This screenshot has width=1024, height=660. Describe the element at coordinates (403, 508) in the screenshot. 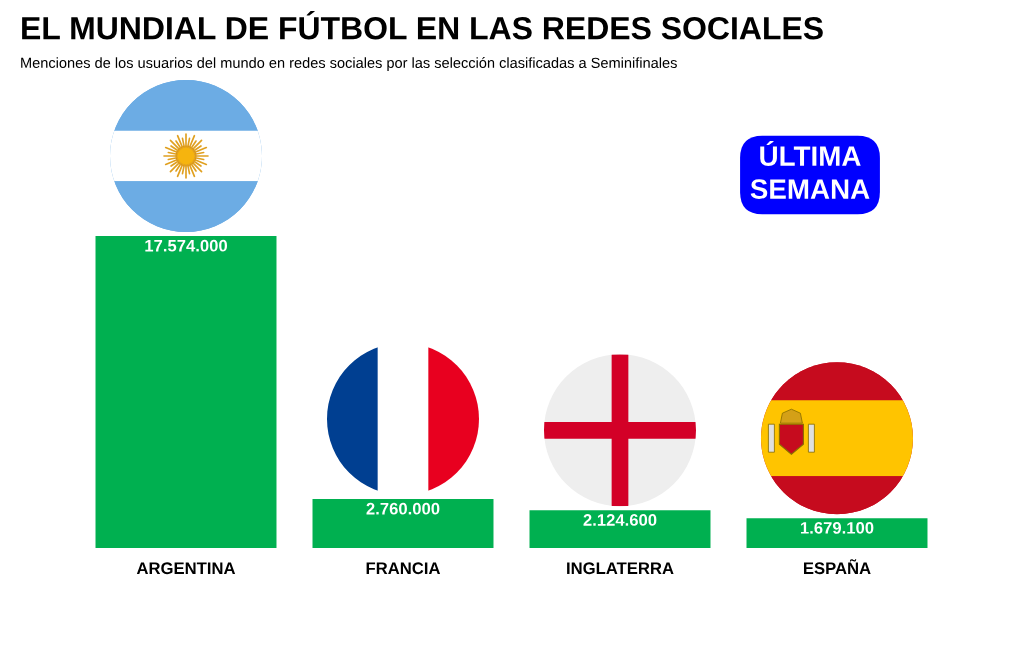

I see `data-label: 2.760.000` at that location.